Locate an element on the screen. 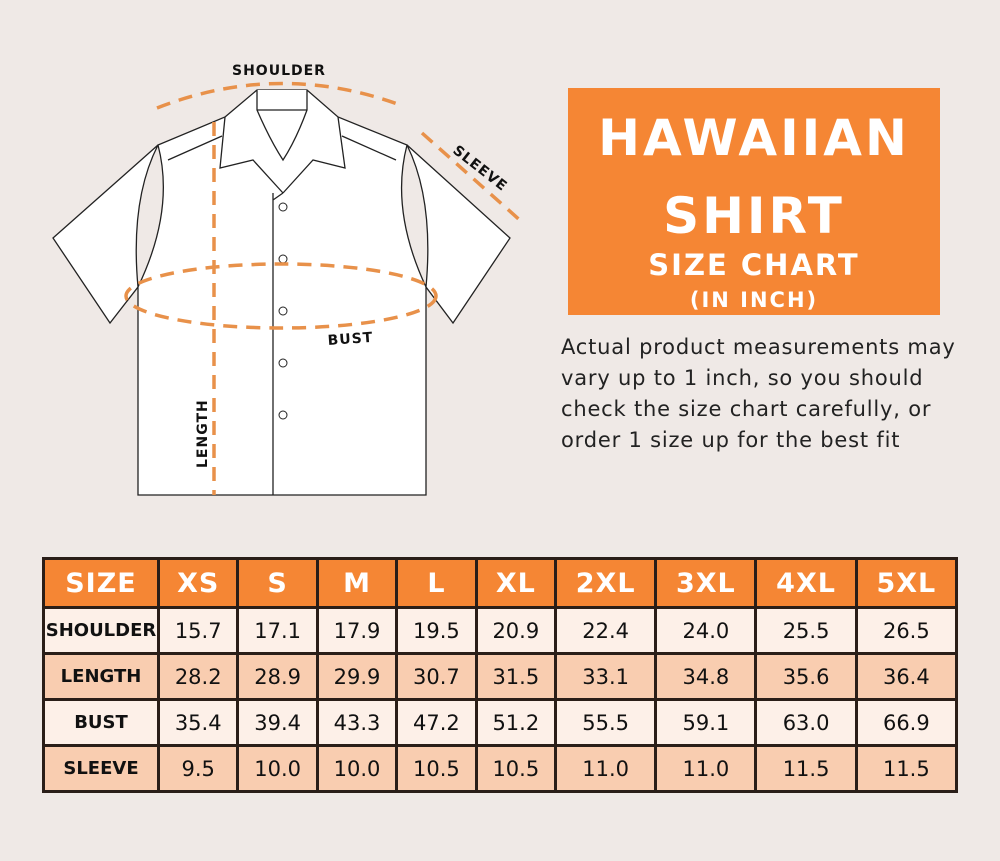 This screenshot has height=861, width=1000. table-cell: 17.9 is located at coordinates (357, 630).